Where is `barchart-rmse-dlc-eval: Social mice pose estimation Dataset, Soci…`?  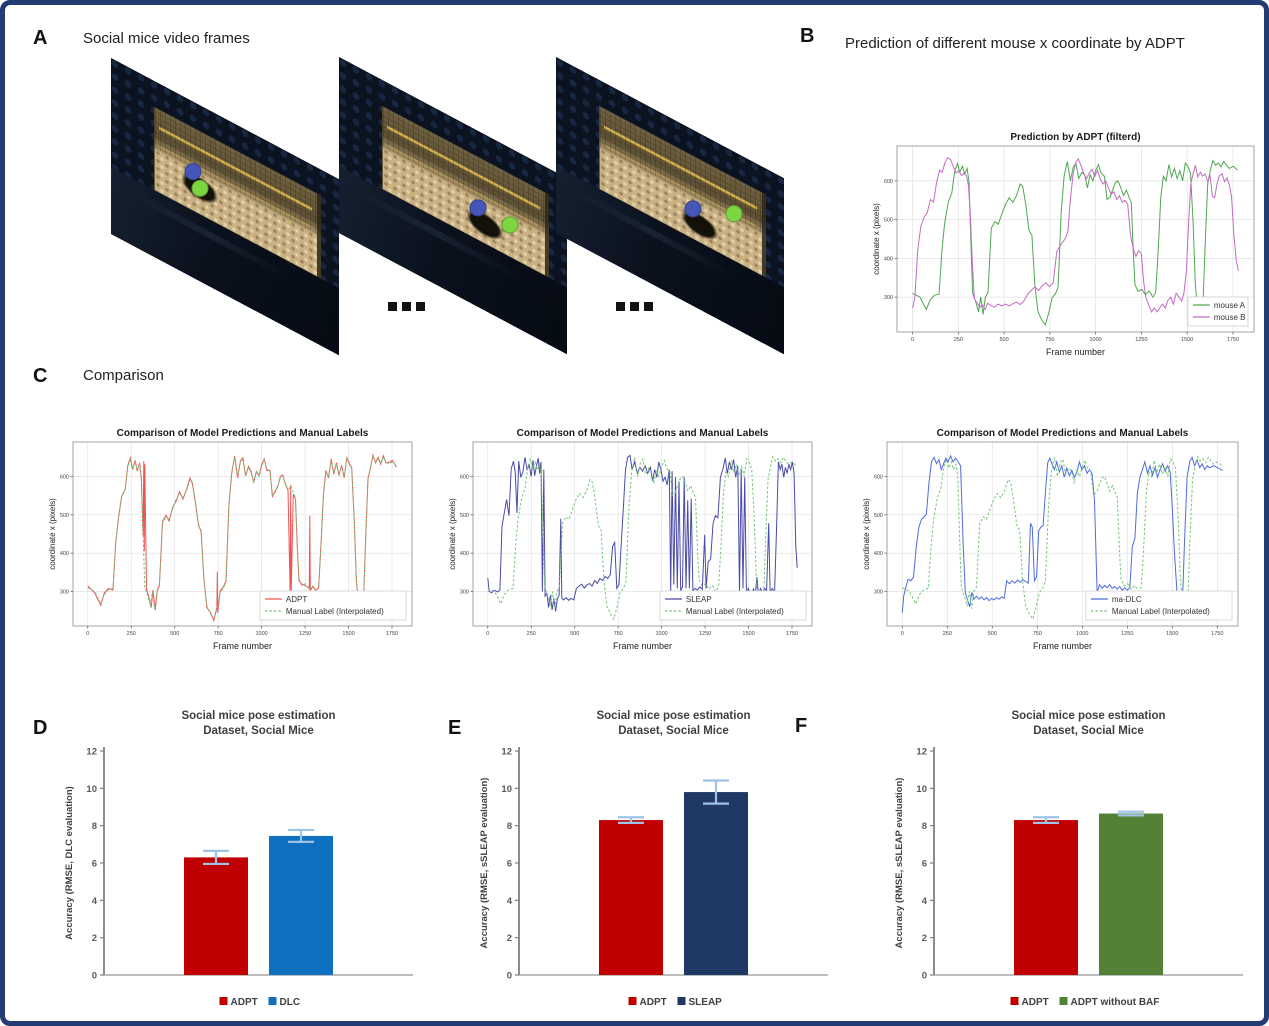 barchart-rmse-dlc-eval: Social mice pose estimation Dataset, Soci… is located at coordinates (242, 860).